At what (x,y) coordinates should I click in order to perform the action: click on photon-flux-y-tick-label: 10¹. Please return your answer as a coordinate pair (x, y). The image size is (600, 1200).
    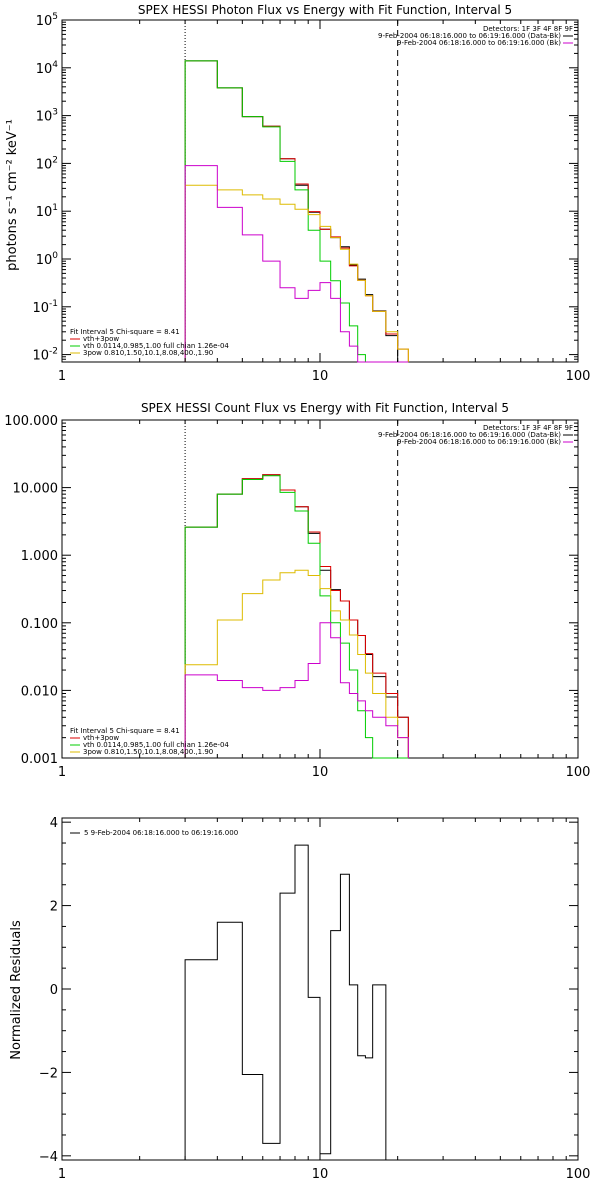
    Looking at the image, I should click on (47, 211).